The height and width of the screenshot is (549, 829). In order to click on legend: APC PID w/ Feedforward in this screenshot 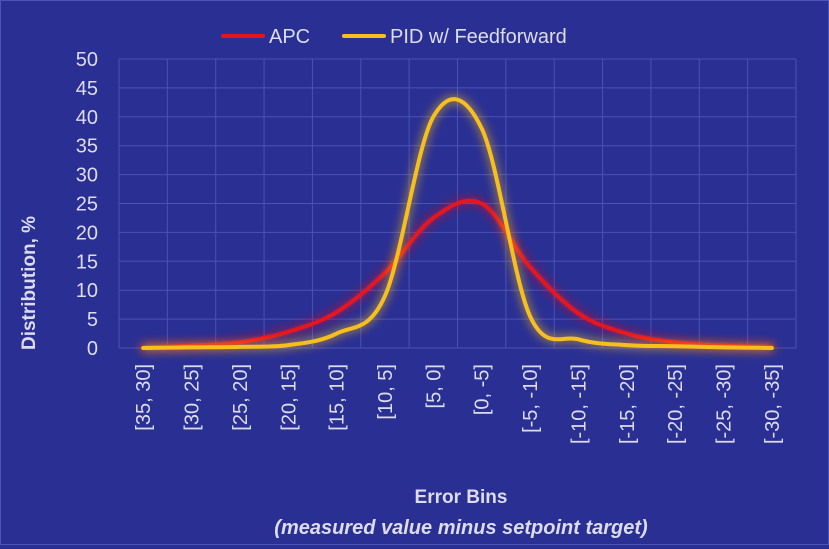, I will do `click(394, 37)`.